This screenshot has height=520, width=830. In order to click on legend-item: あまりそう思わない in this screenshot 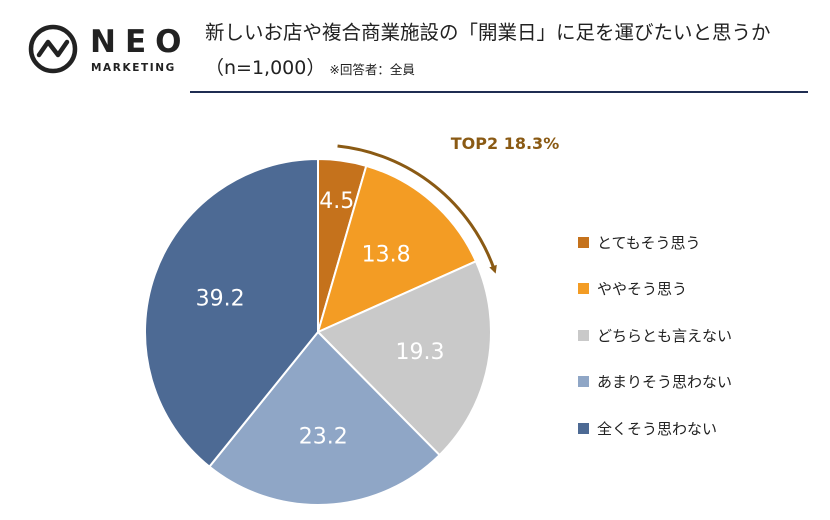, I will do `click(655, 382)`.